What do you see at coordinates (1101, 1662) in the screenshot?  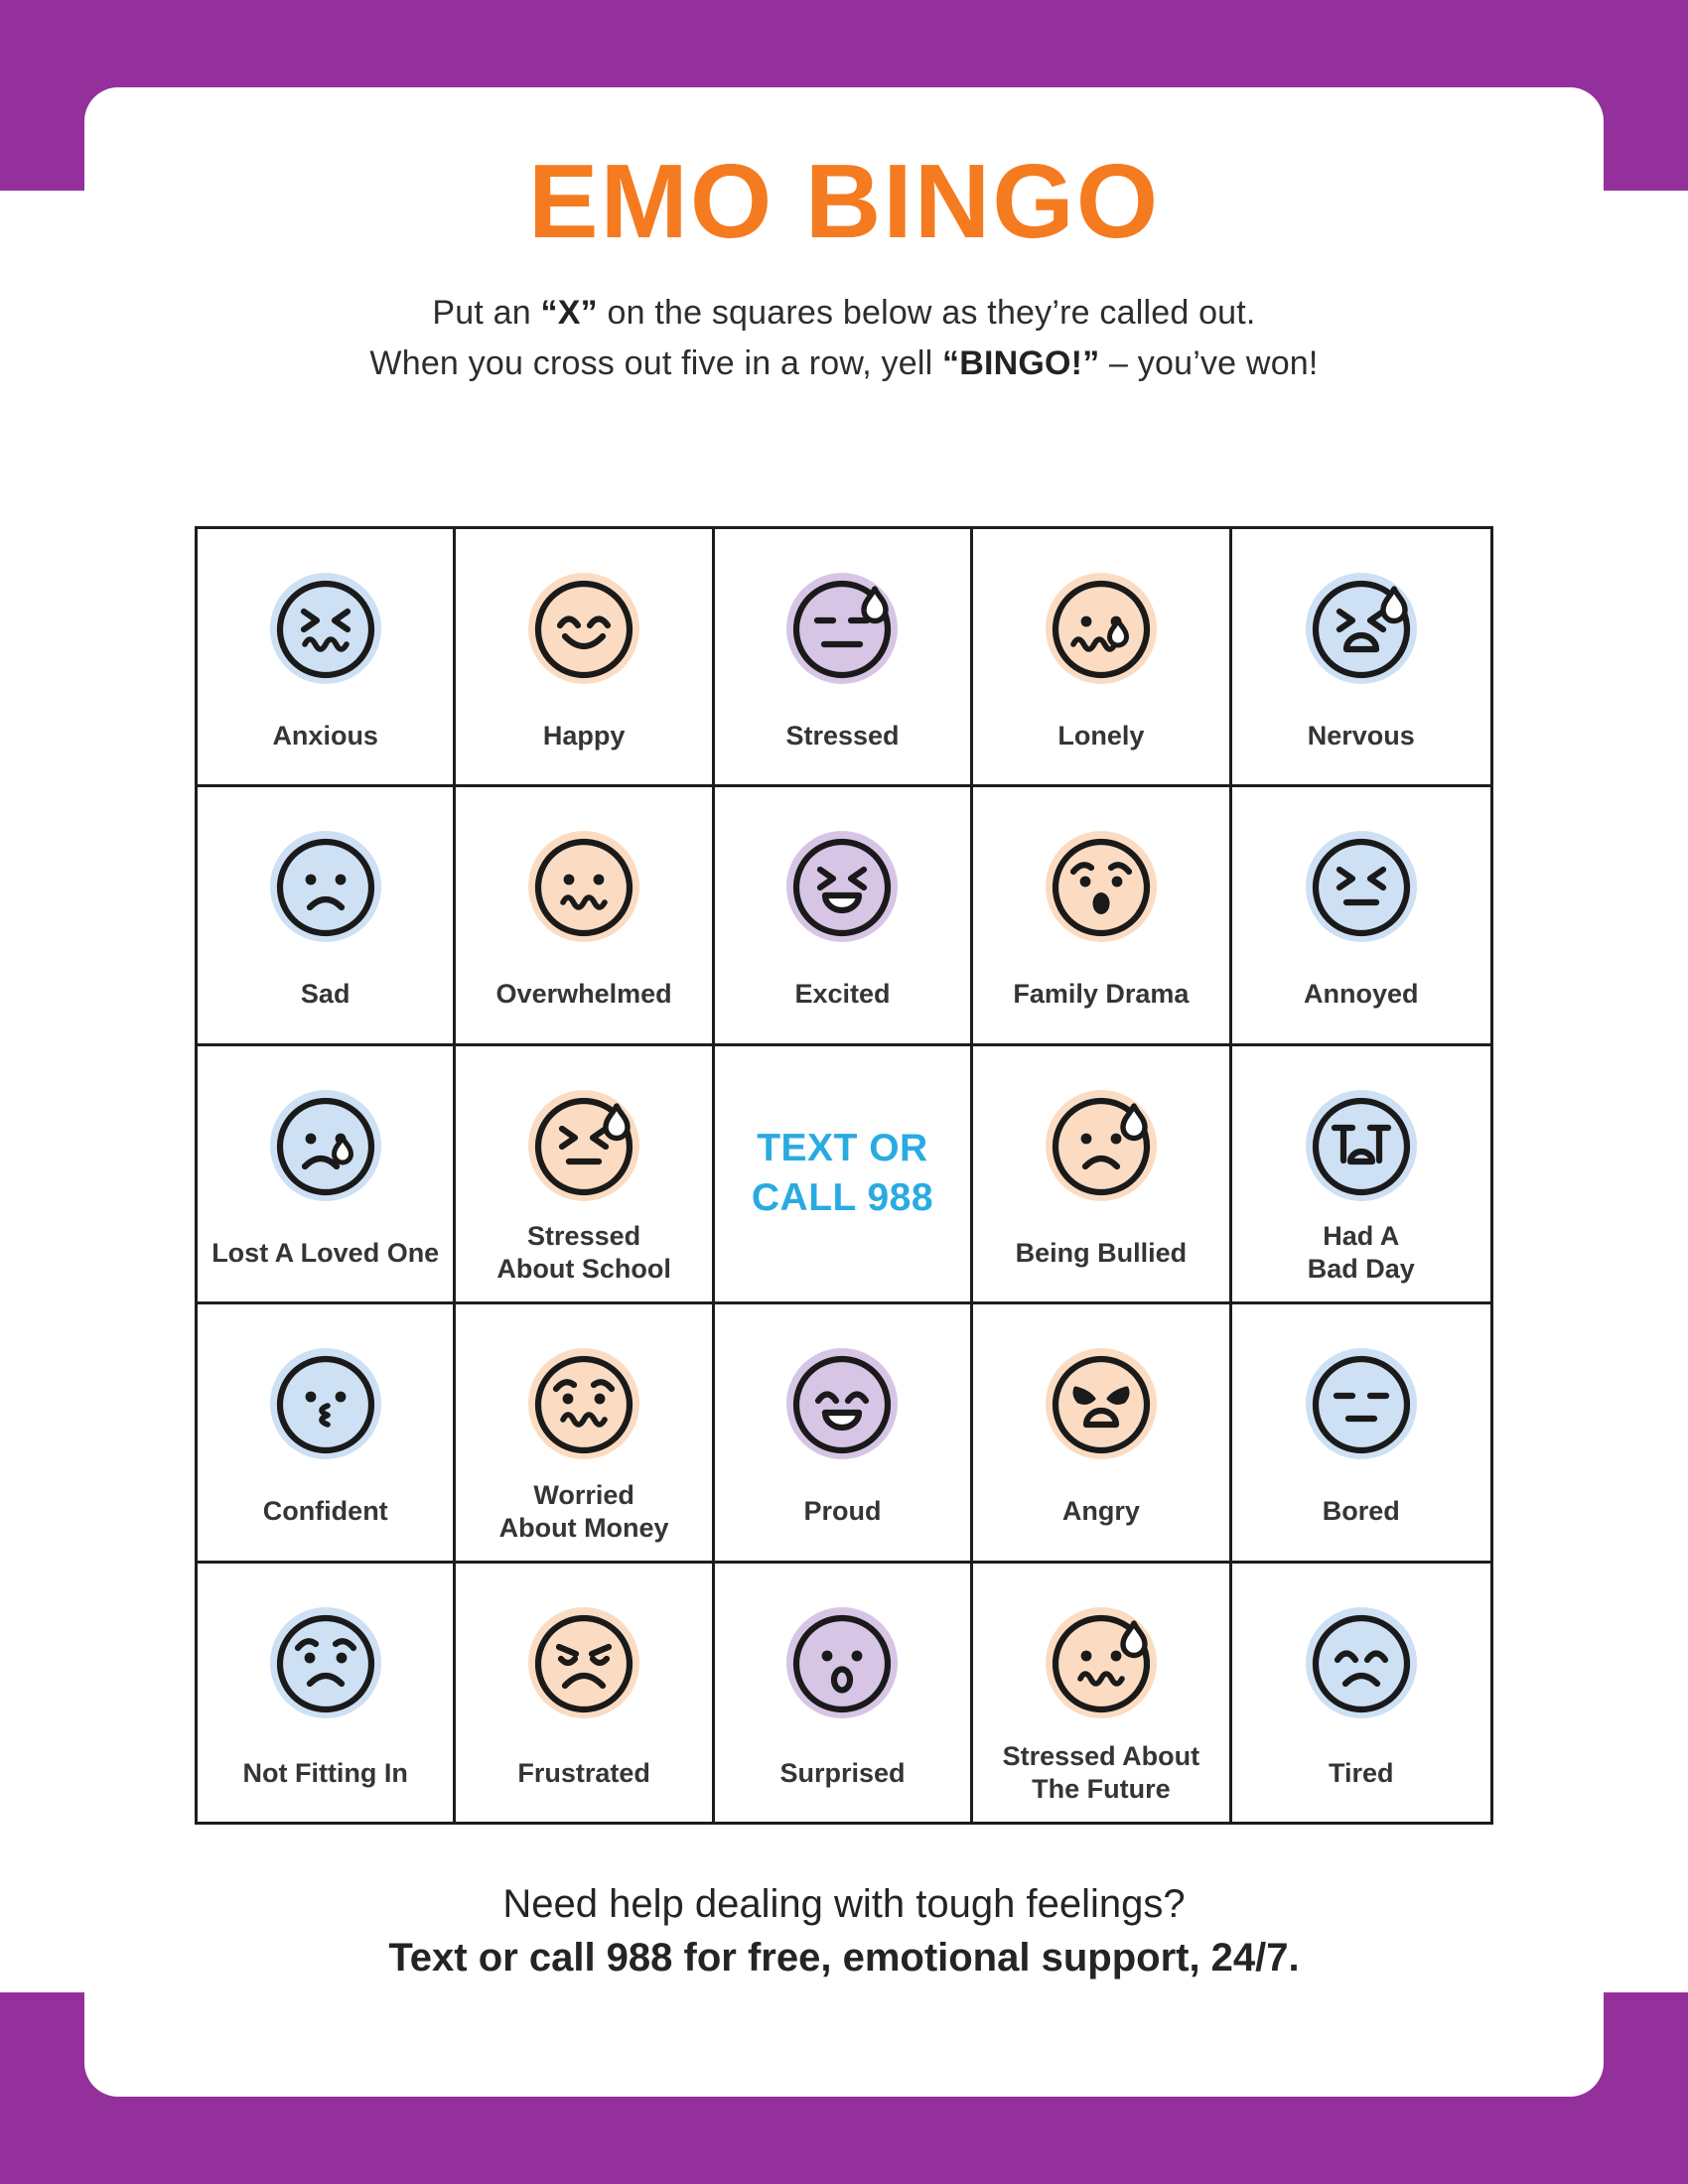 I see `stressed-about-the-future-face-icon` at bounding box center [1101, 1662].